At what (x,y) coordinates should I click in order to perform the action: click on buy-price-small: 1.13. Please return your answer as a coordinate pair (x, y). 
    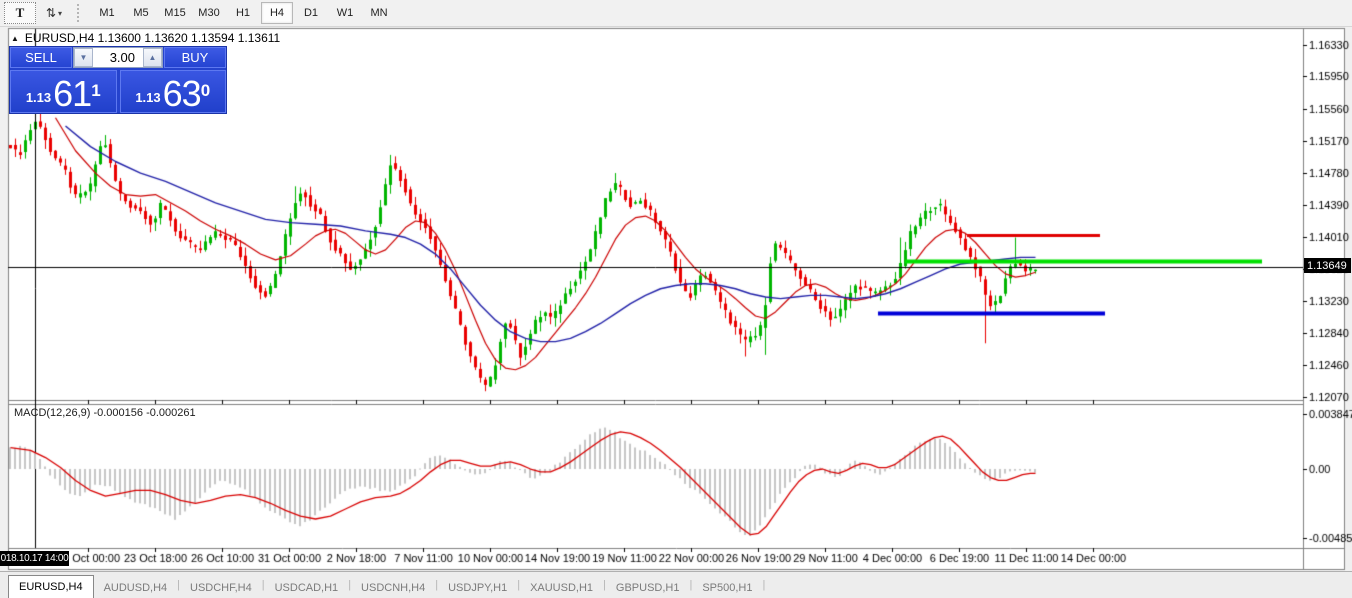
    Looking at the image, I should click on (148, 97).